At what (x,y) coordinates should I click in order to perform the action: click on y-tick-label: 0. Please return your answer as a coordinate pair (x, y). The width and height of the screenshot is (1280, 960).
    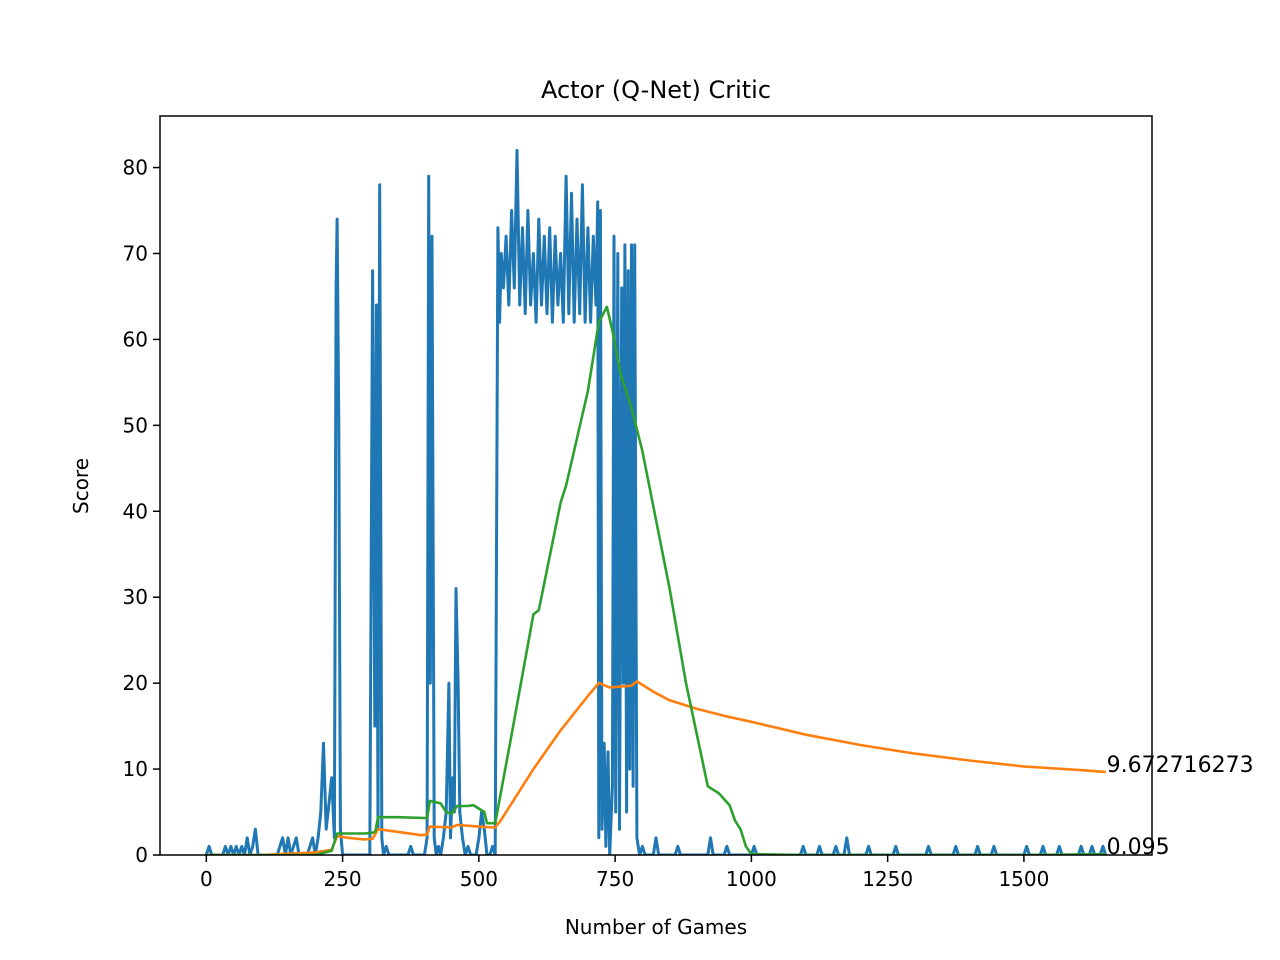
    Looking at the image, I should click on (141, 855).